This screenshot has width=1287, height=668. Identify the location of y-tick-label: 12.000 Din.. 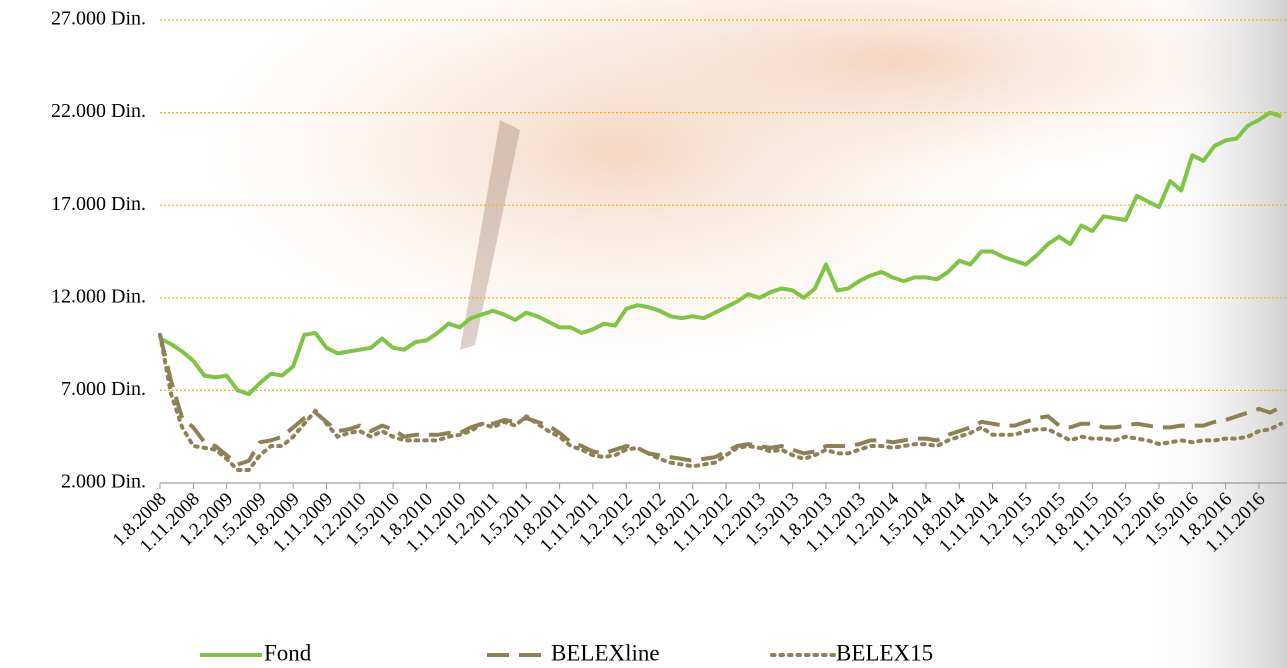
(98, 296).